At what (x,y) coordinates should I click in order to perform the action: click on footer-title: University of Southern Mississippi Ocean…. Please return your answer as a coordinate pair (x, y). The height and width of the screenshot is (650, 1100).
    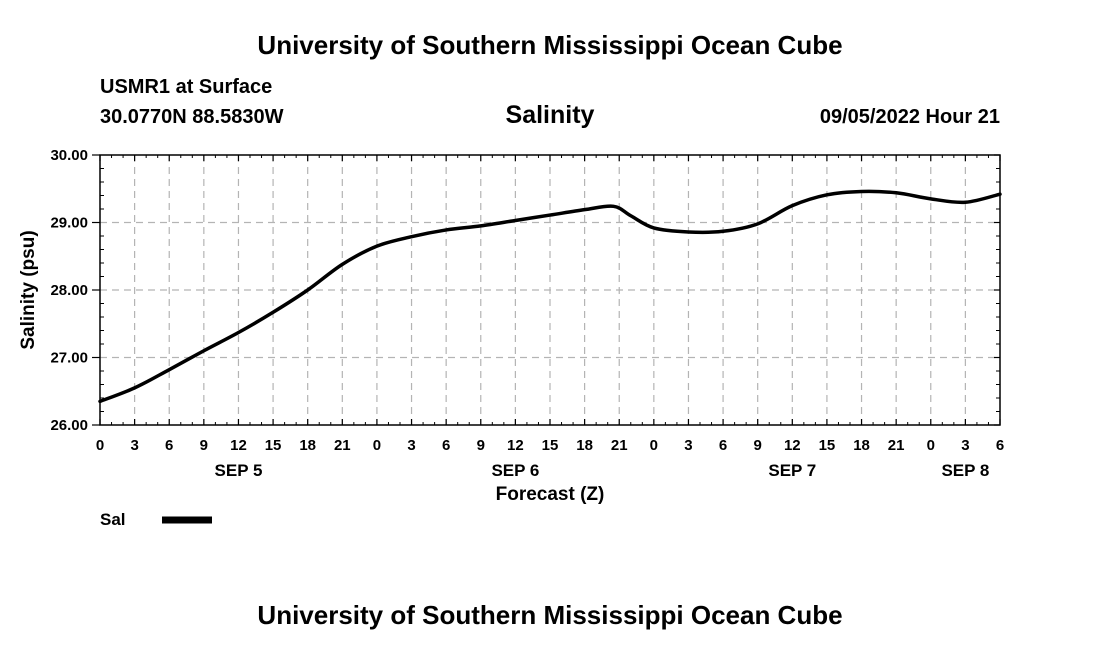
    Looking at the image, I should click on (550, 615).